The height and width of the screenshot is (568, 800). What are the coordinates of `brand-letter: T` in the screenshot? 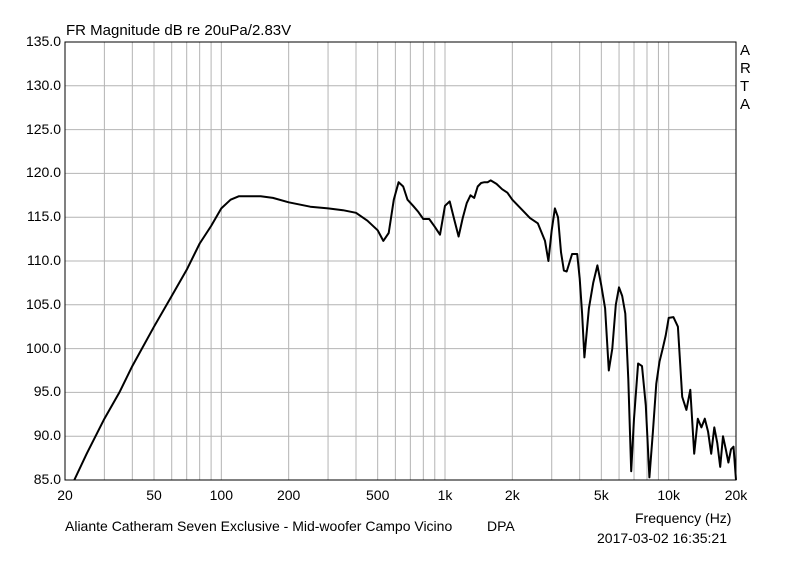 It's located at (744, 86).